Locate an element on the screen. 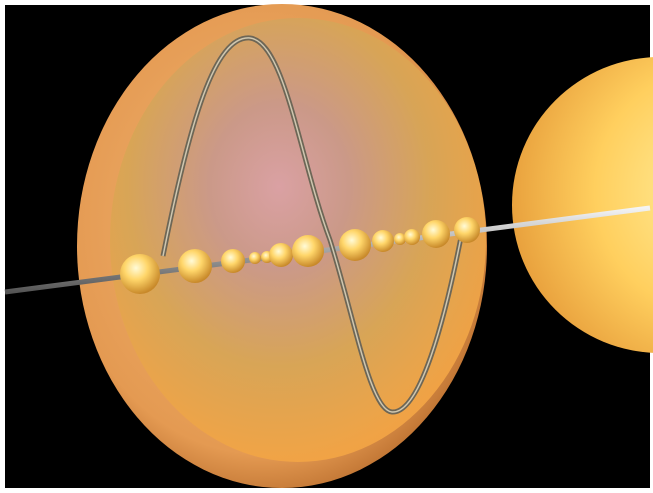  right-sphere is located at coordinates (582, 205).